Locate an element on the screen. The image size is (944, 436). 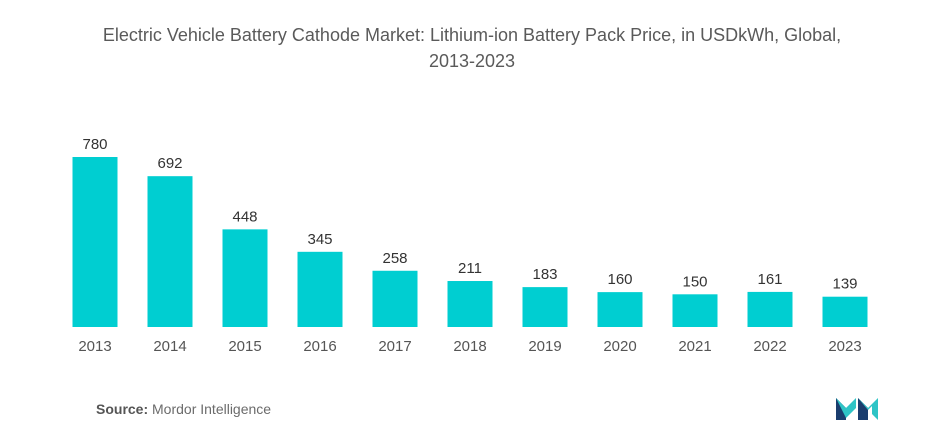
bar-2021 is located at coordinates (695, 310).